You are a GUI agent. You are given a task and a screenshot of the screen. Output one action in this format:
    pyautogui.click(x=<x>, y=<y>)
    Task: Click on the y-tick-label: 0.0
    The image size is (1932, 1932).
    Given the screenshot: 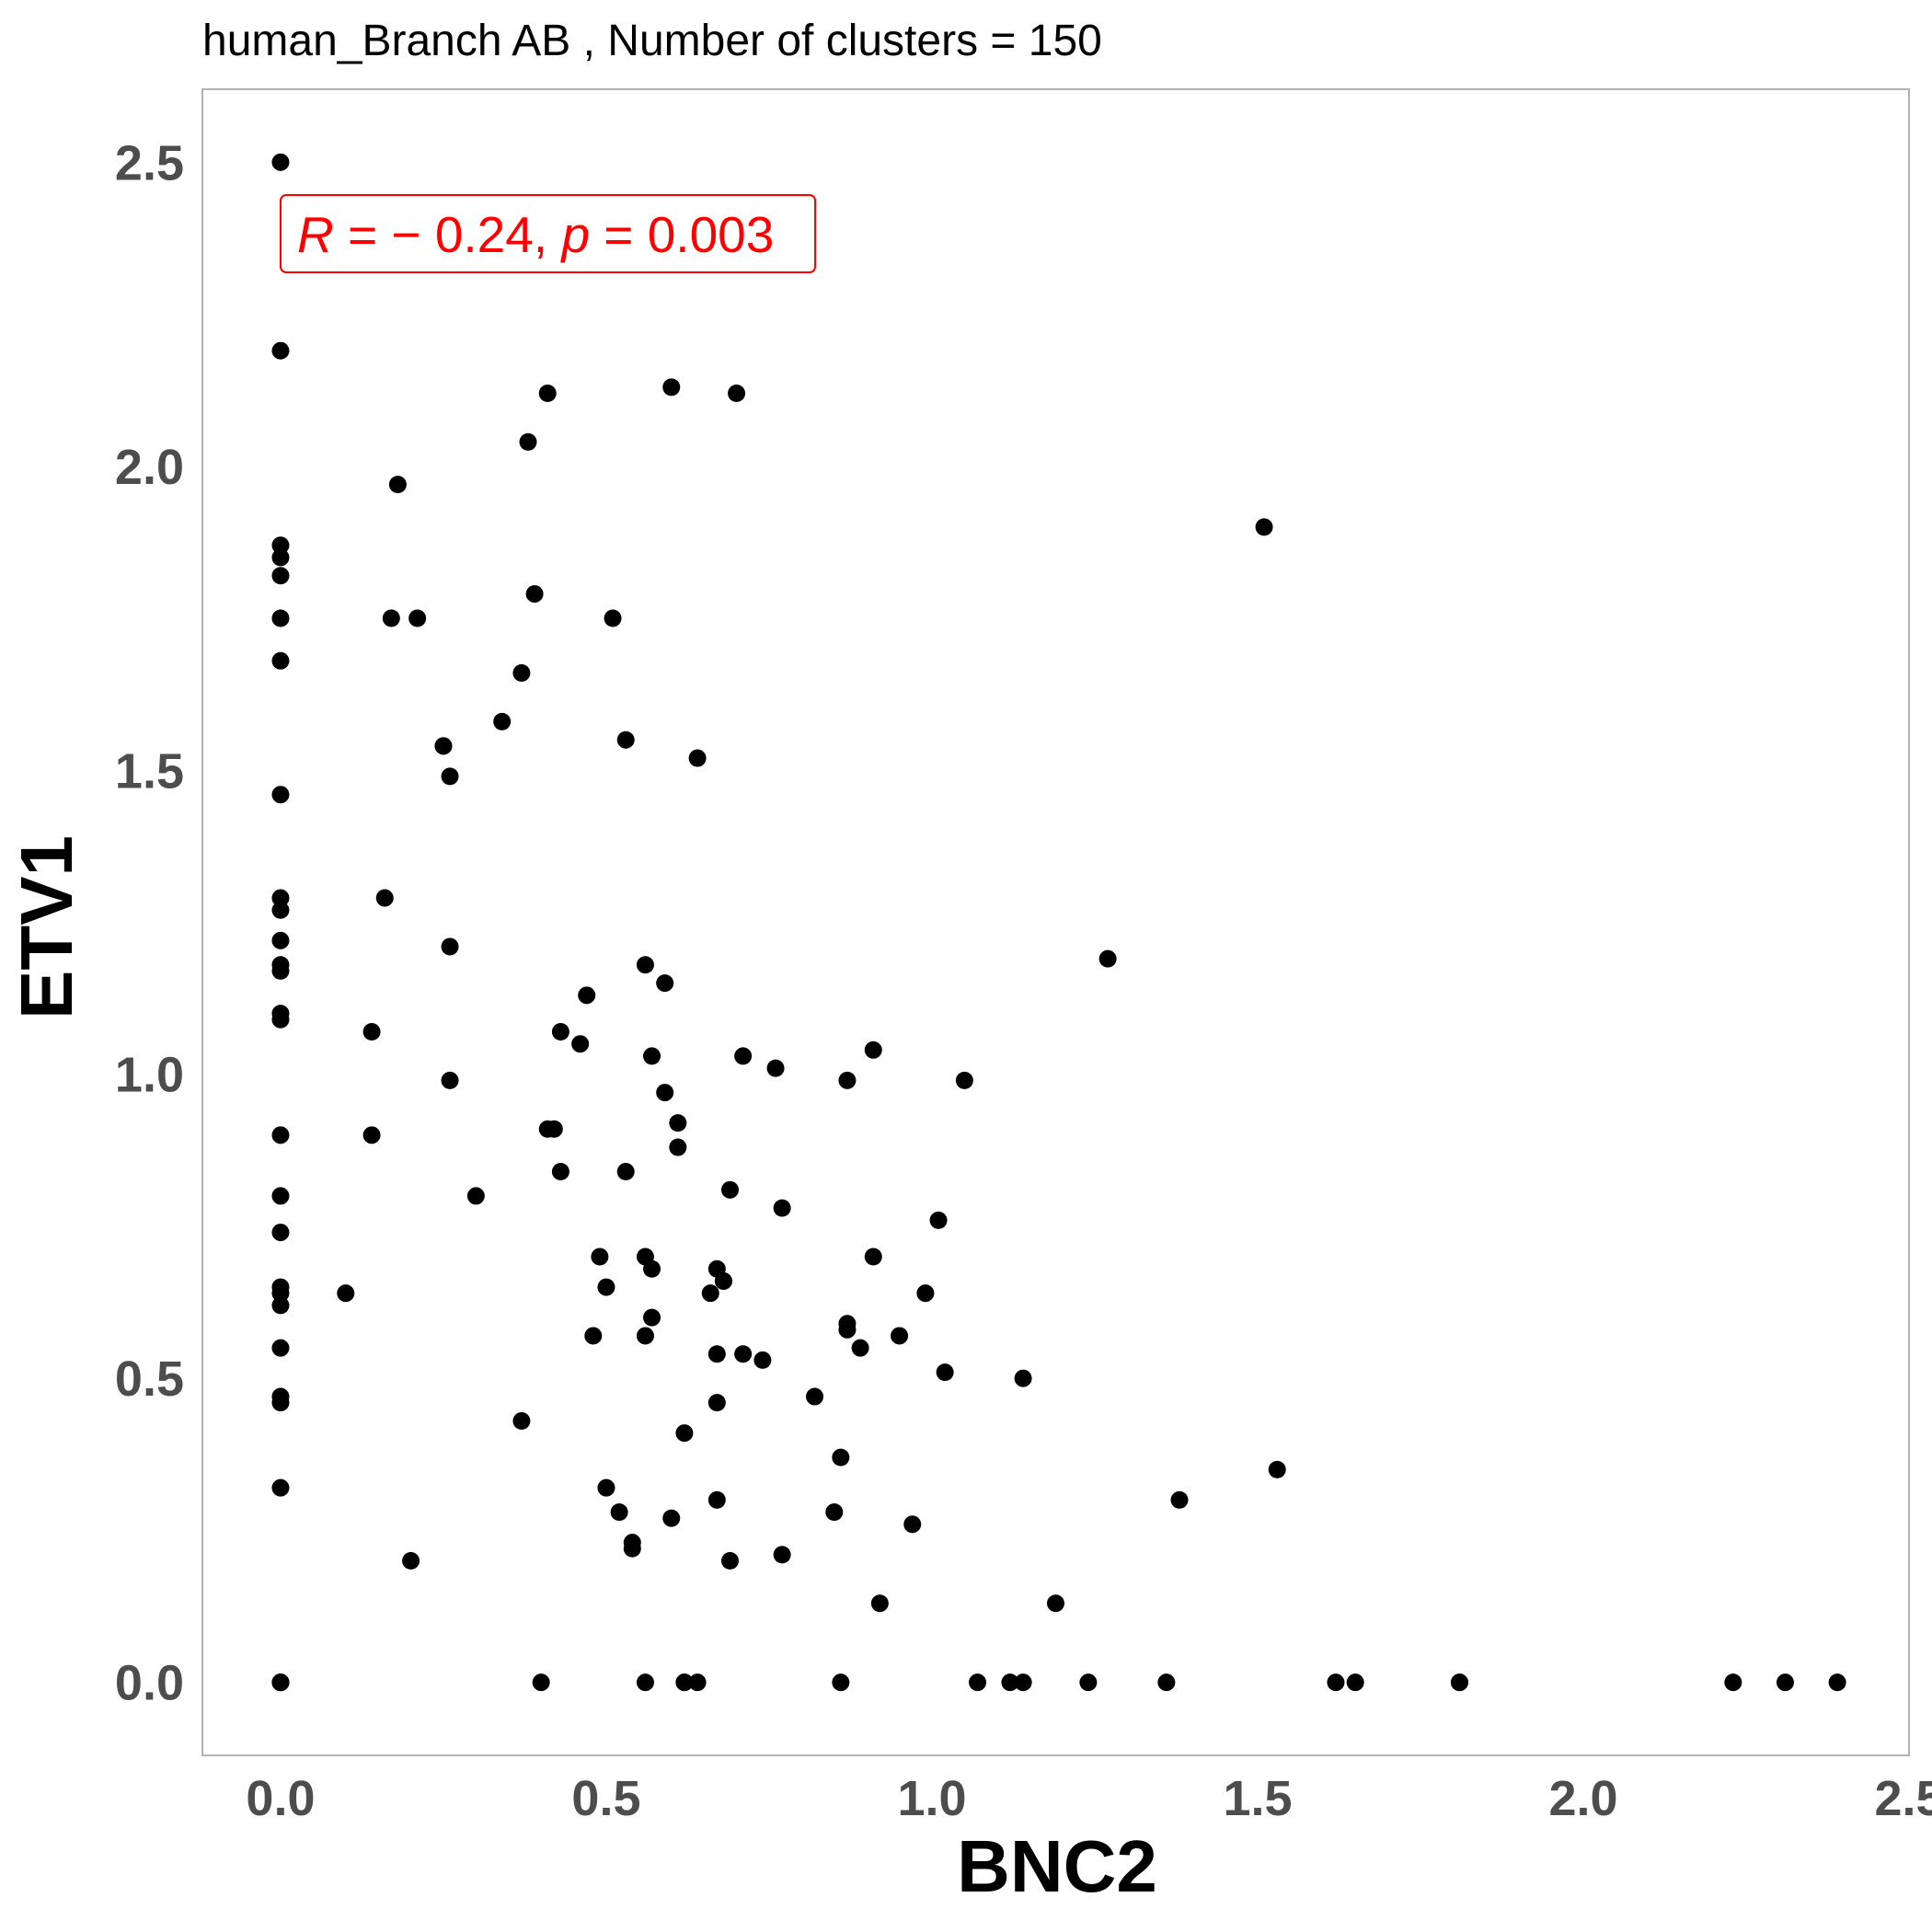 What is the action you would take?
    pyautogui.click(x=149, y=1683)
    